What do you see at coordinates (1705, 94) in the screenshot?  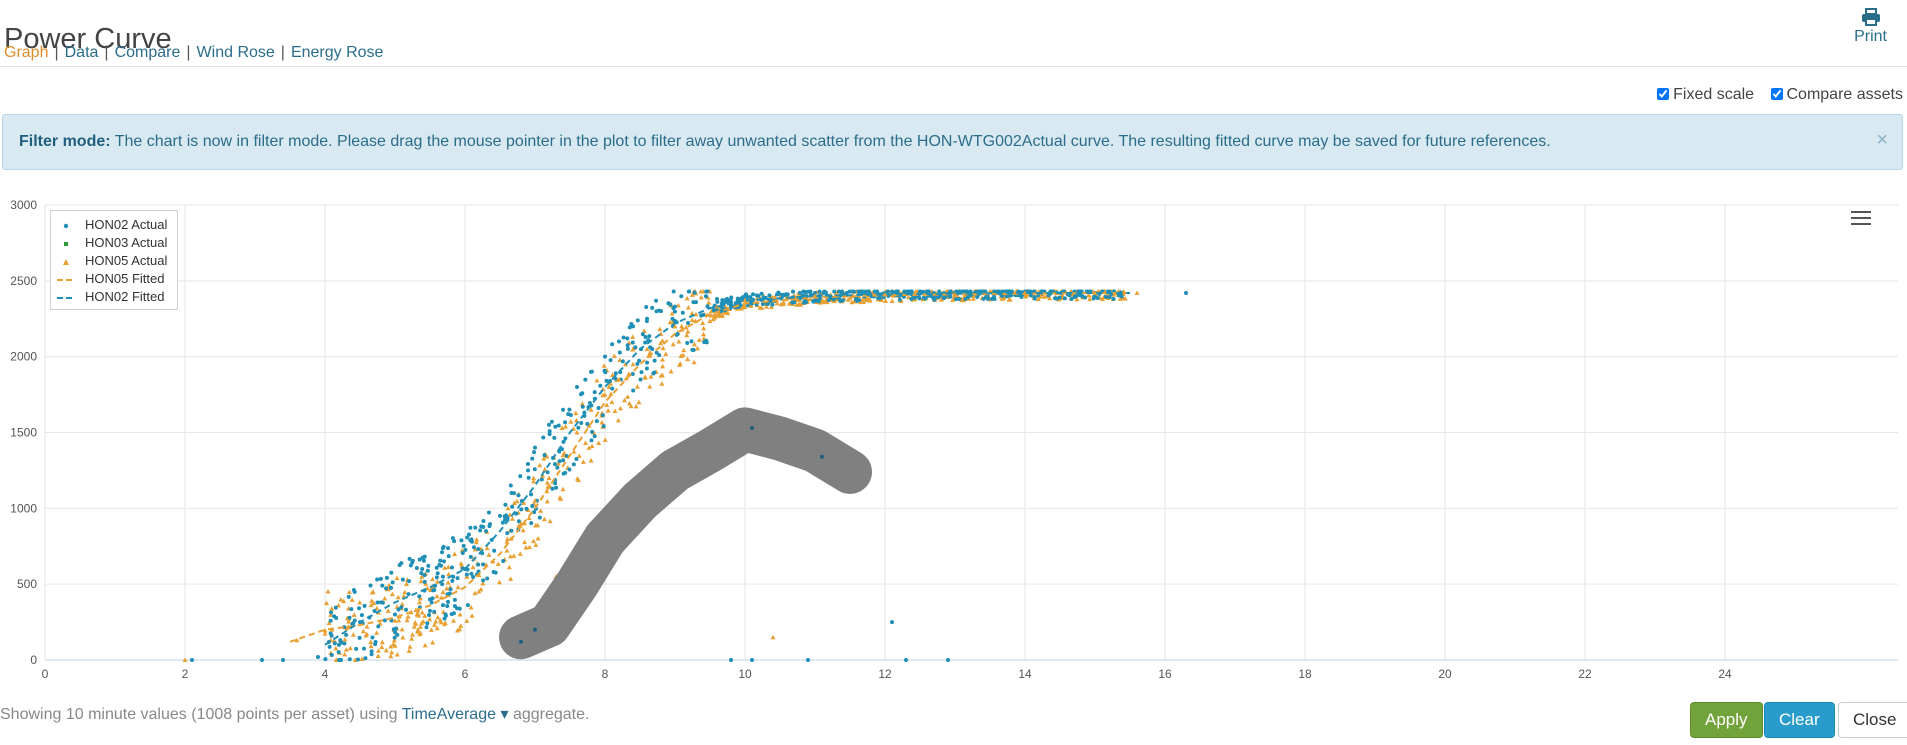 I see `fixed-scale-option: Fixed scale` at bounding box center [1705, 94].